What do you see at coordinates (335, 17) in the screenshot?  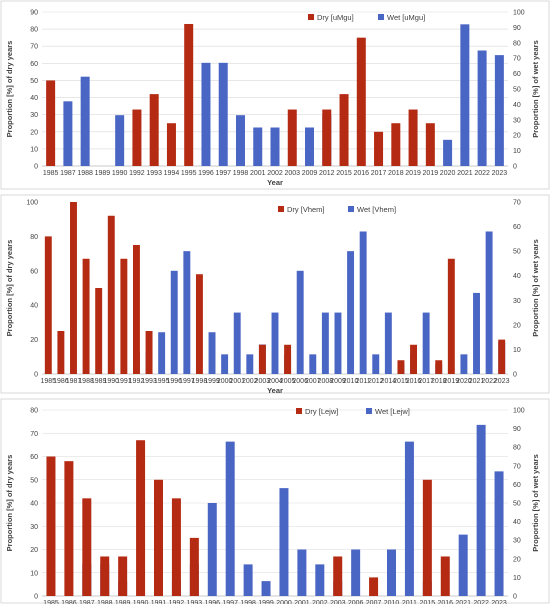 I see `legend-dry-label: Dry [uMgu]` at bounding box center [335, 17].